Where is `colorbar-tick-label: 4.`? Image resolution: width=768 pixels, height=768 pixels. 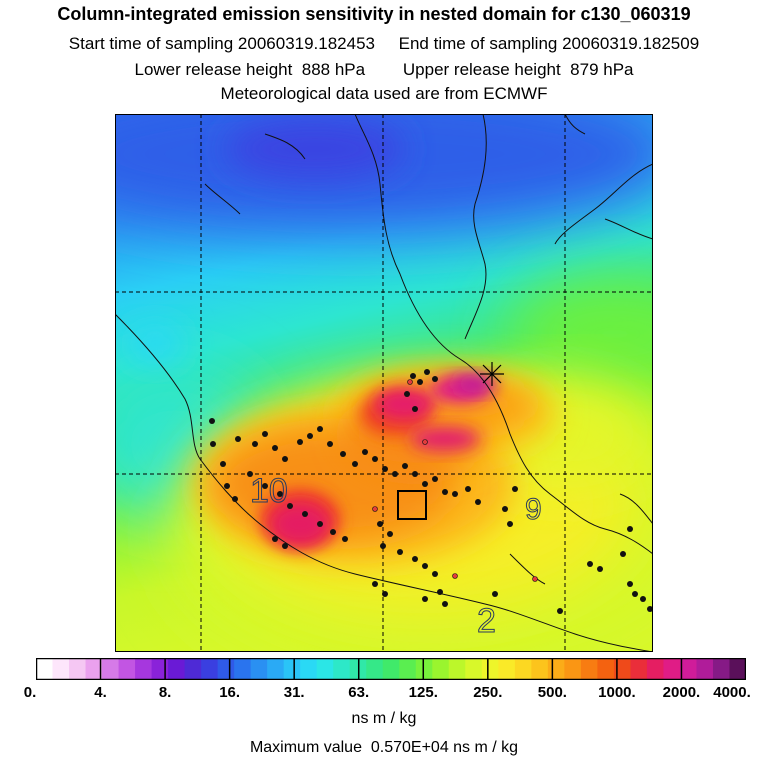
colorbar-tick-label: 4. is located at coordinates (100, 692).